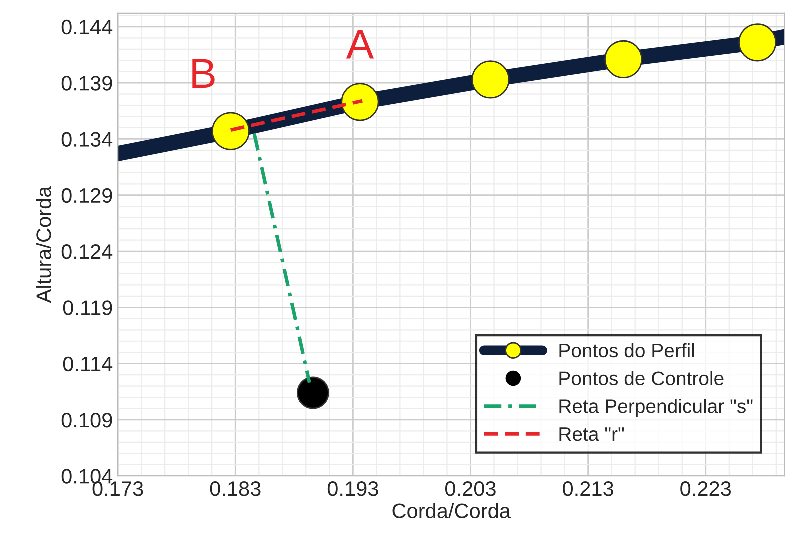 This screenshot has height=538, width=787. Describe the element at coordinates (87, 83) in the screenshot. I see `y-tick-label: 0.139` at that location.